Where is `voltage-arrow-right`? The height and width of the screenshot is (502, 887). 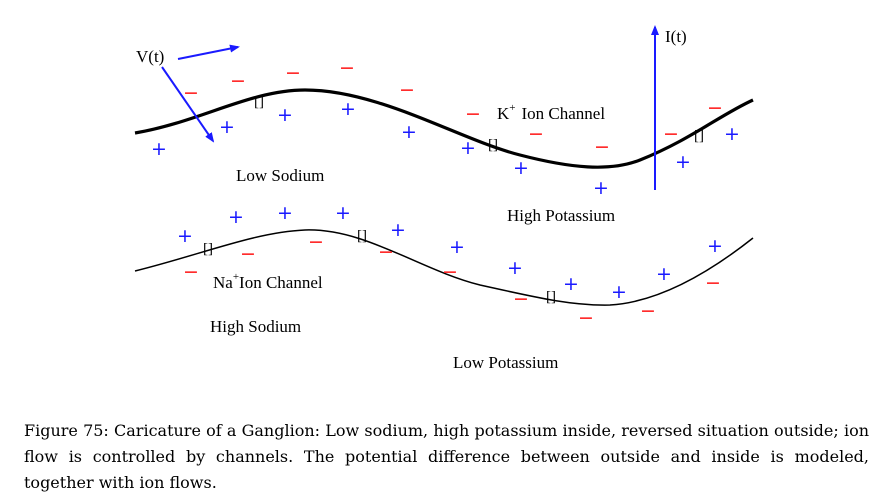 voltage-arrow-right is located at coordinates (208, 52).